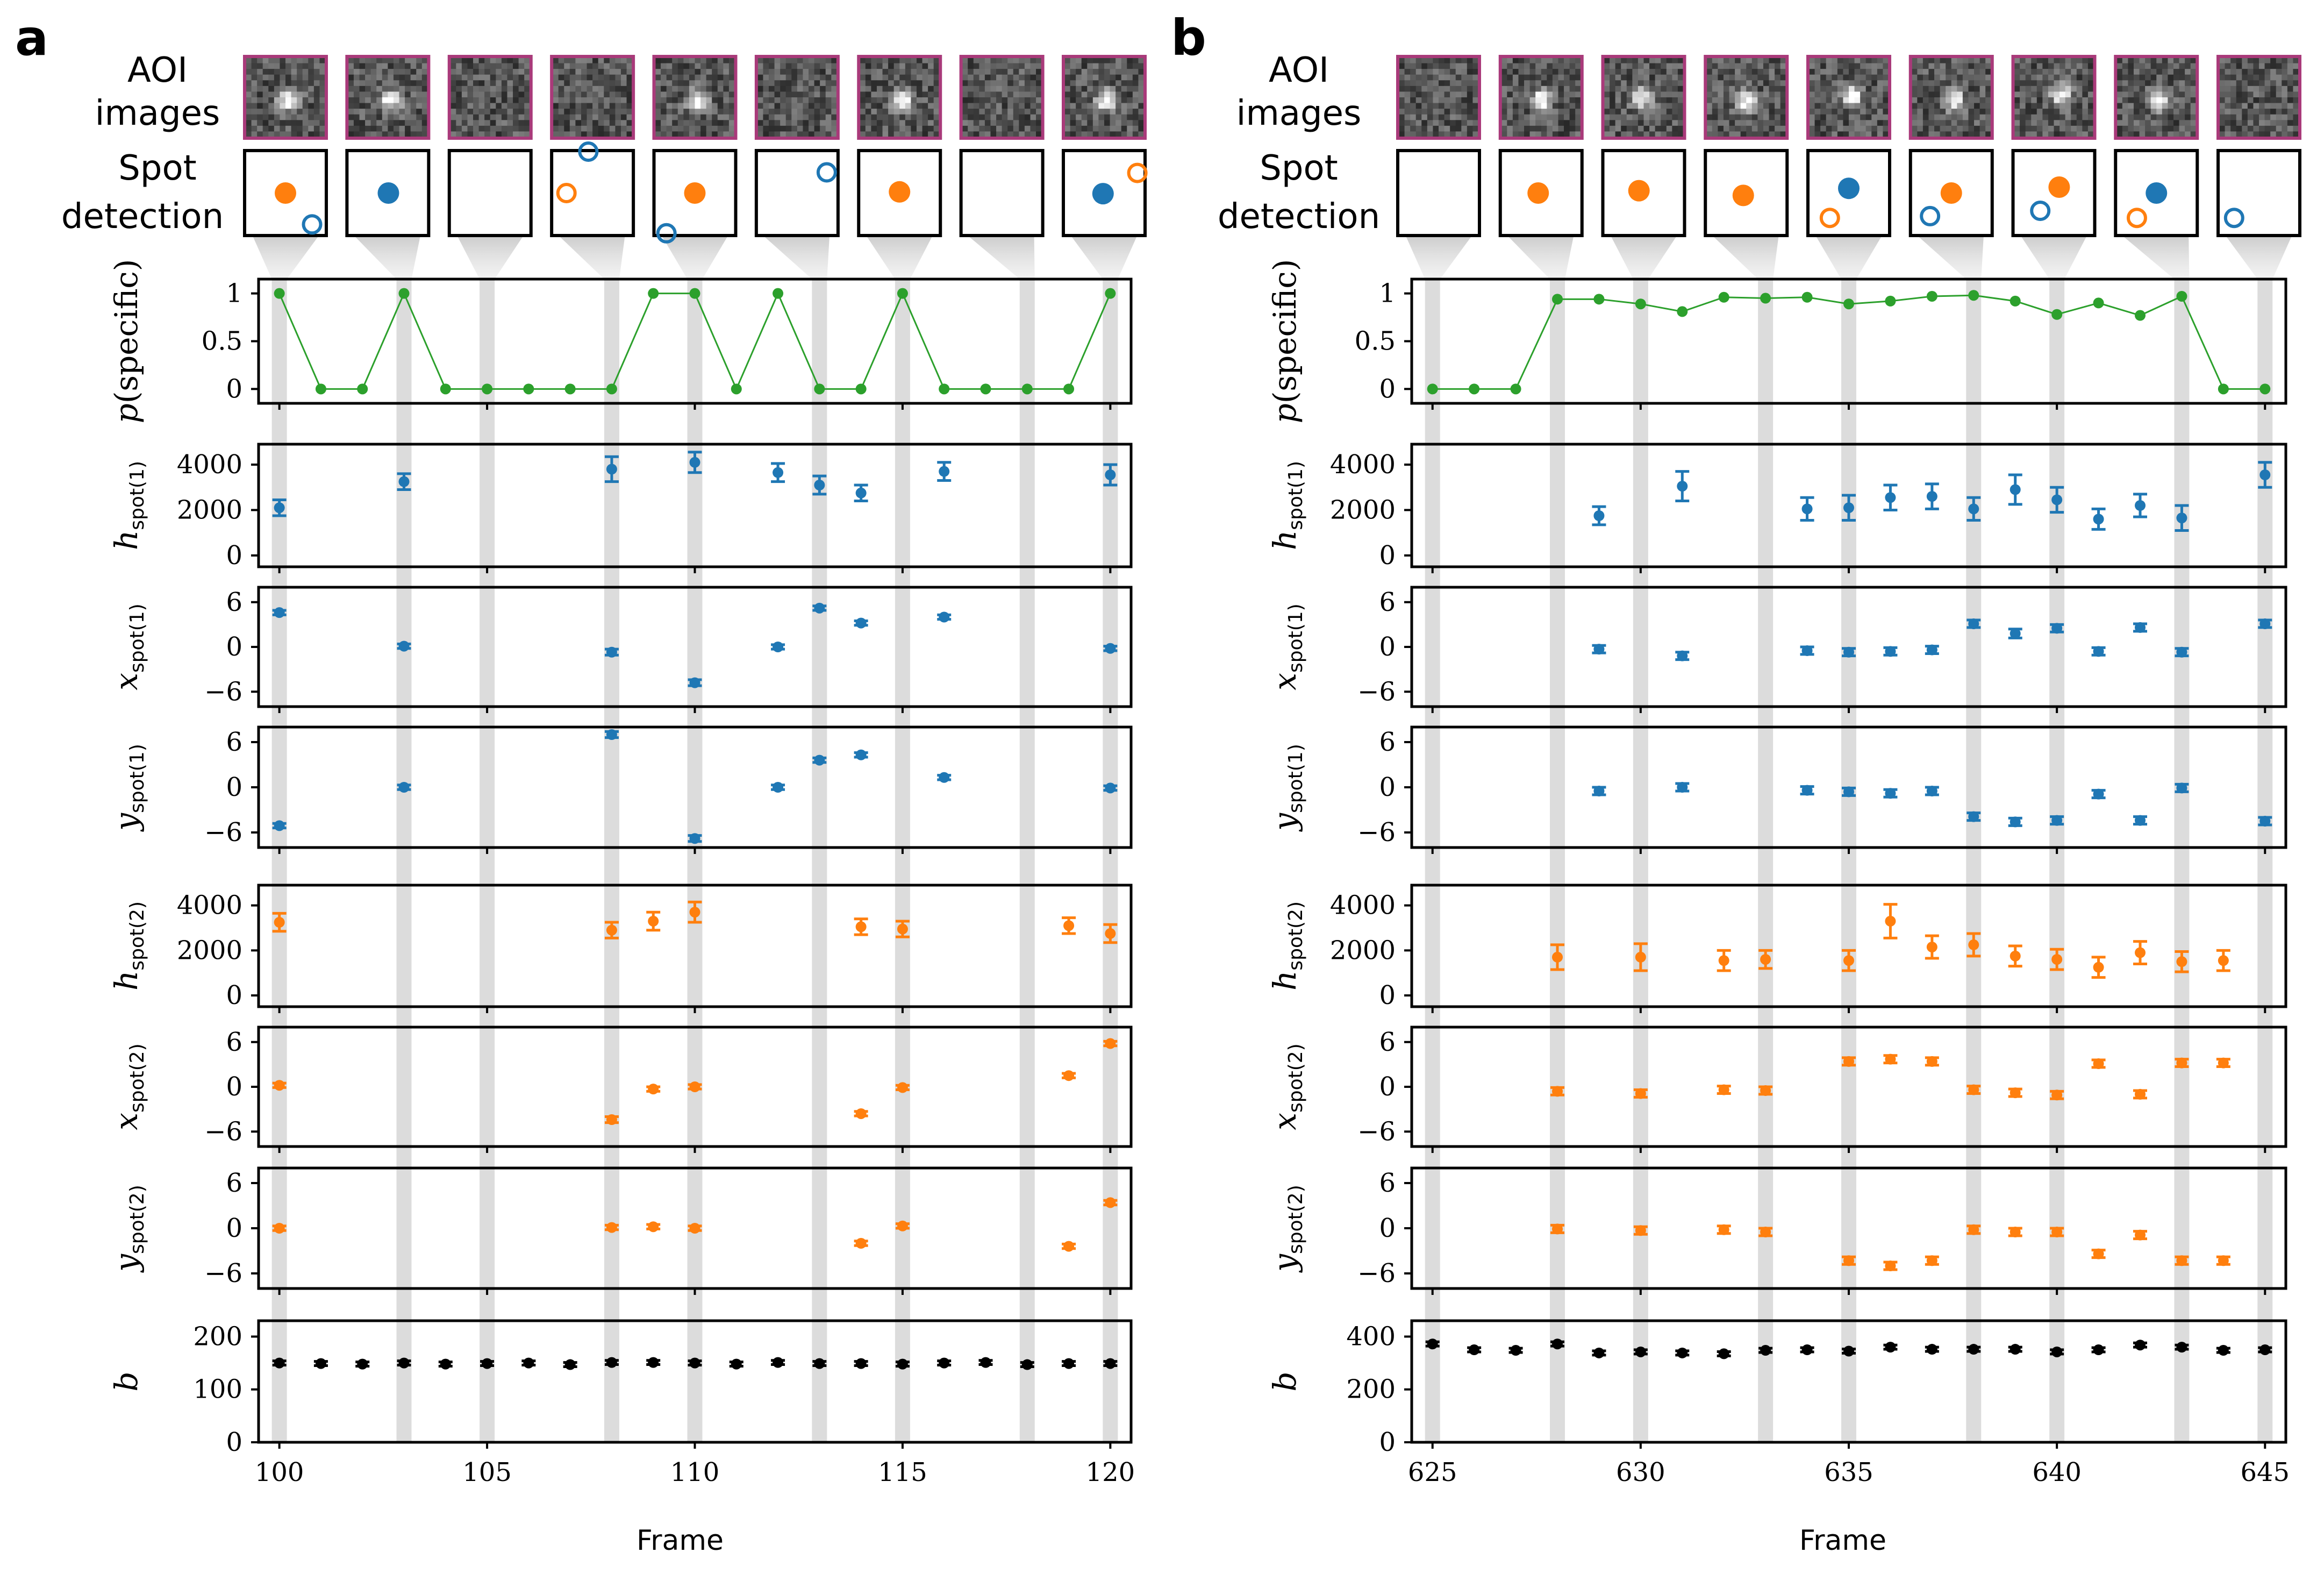 Image resolution: width=2324 pixels, height=1588 pixels. Describe the element at coordinates (653, 293) in the screenshot. I see `p-specific-point` at that location.